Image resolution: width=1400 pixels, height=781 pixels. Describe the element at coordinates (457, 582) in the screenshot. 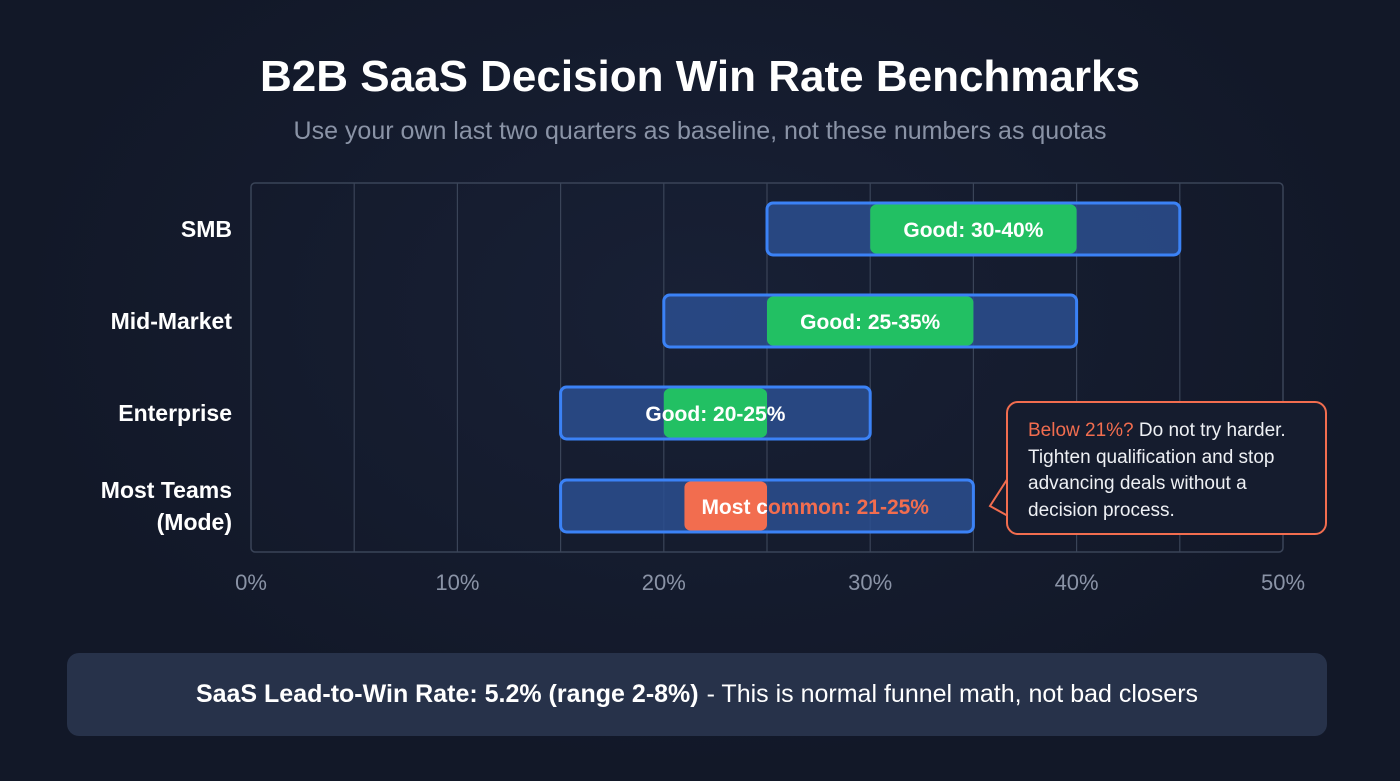

I see `x-tick-label: 10%` at that location.